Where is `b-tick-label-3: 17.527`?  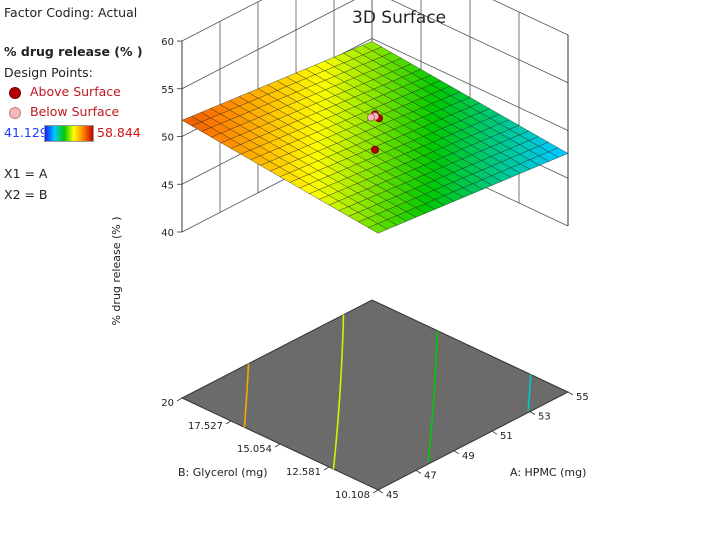 b-tick-label-3: 17.527 is located at coordinates (205, 426).